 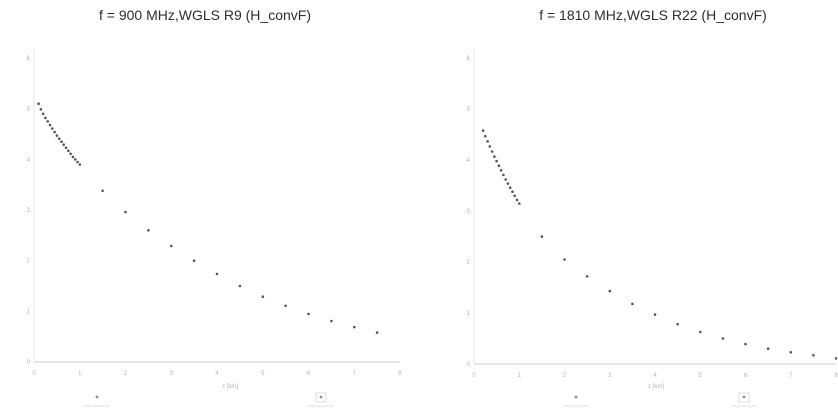 I want to click on y-tick-label: 3, so click(x=29, y=211).